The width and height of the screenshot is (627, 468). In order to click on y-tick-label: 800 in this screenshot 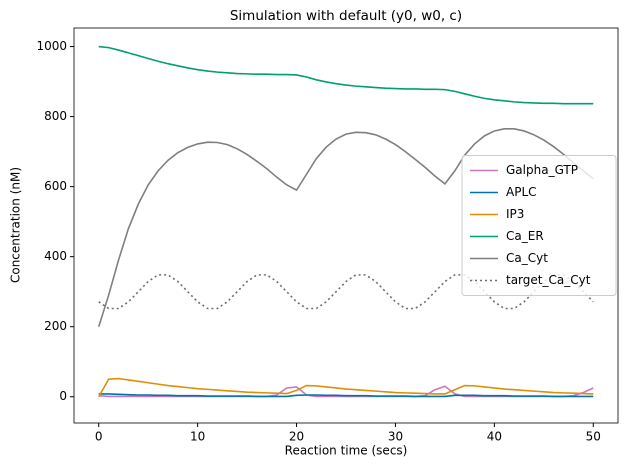, I will do `click(55, 116)`.